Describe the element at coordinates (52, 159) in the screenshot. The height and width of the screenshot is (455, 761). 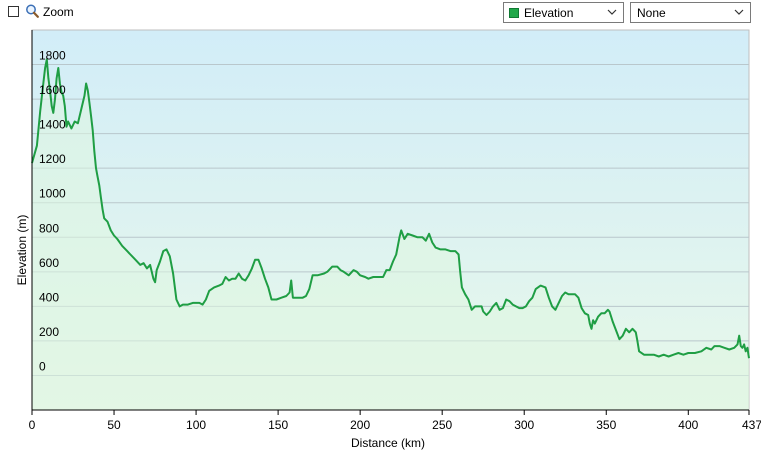
I see `y-tick-label: 1200` at that location.